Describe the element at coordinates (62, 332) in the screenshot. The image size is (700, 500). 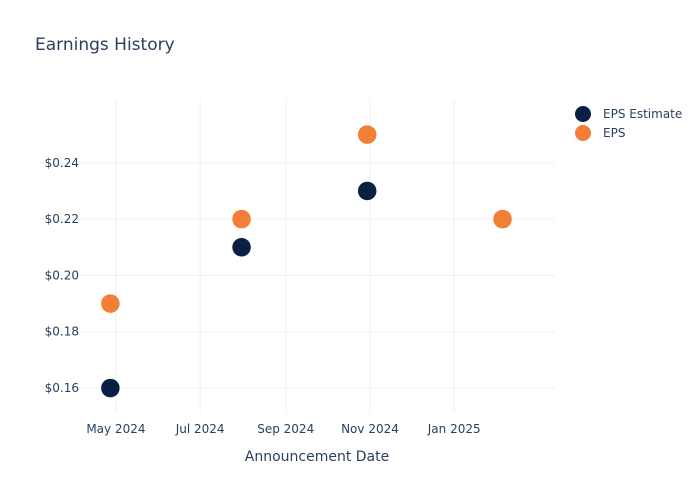
I see `y-tick-label: $0.18` at that location.